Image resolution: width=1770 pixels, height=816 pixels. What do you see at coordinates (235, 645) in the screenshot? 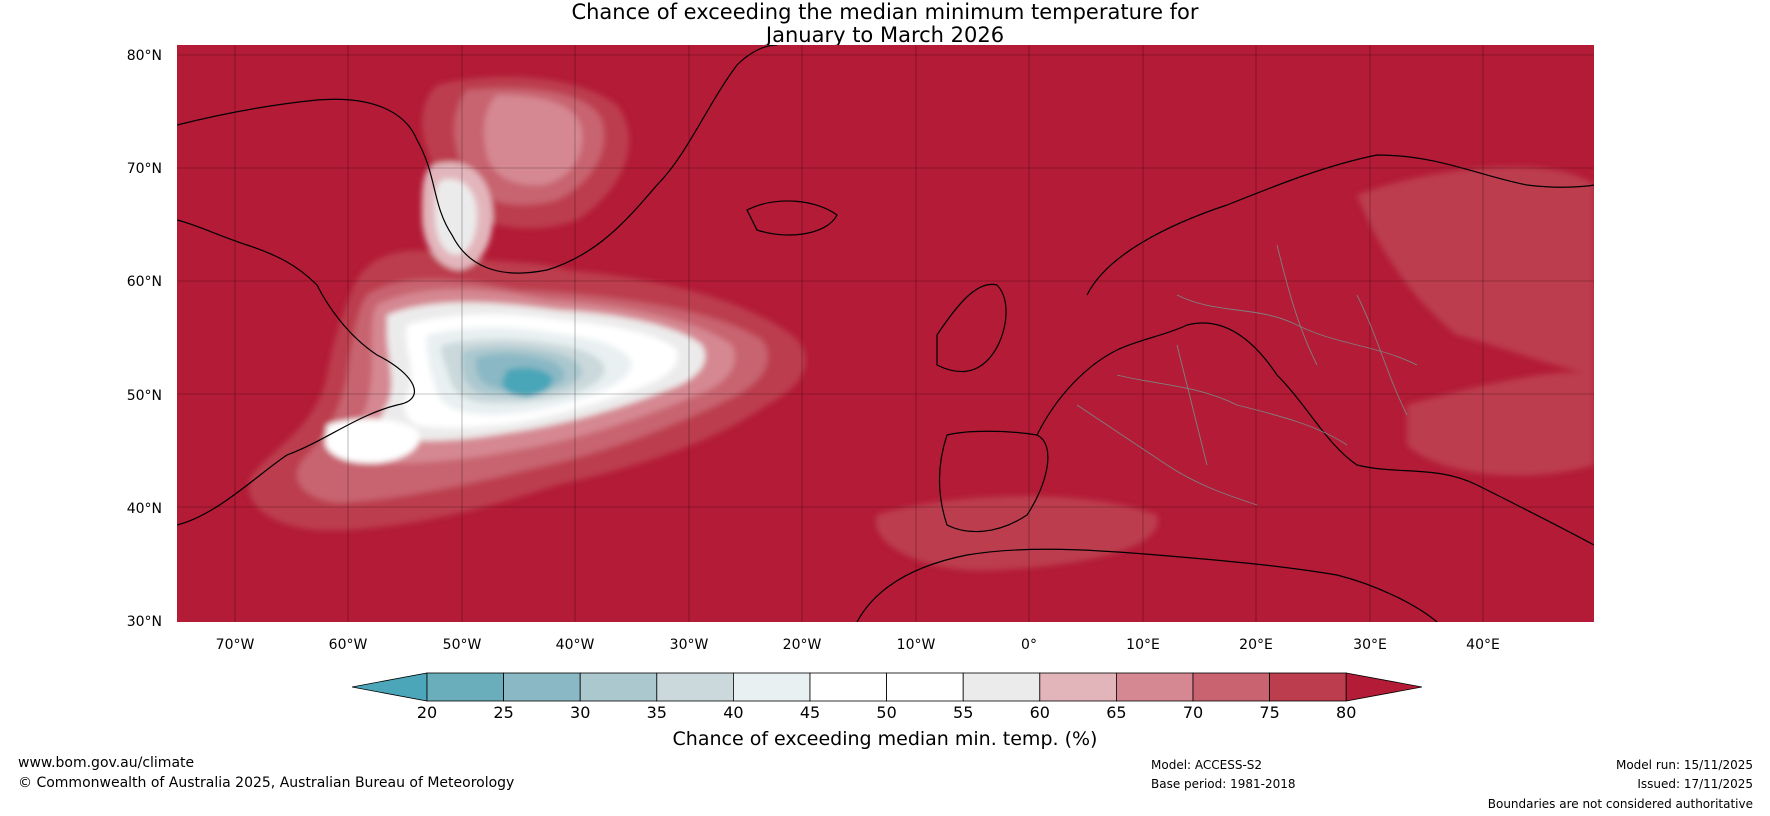
I see `lon-label-70w: 70°W` at bounding box center [235, 645].